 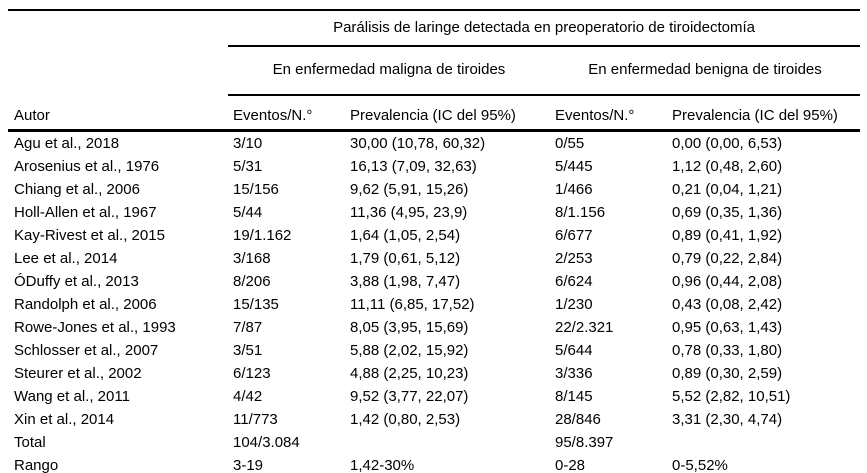 What do you see at coordinates (36, 465) in the screenshot?
I see `author-cell: Rango` at bounding box center [36, 465].